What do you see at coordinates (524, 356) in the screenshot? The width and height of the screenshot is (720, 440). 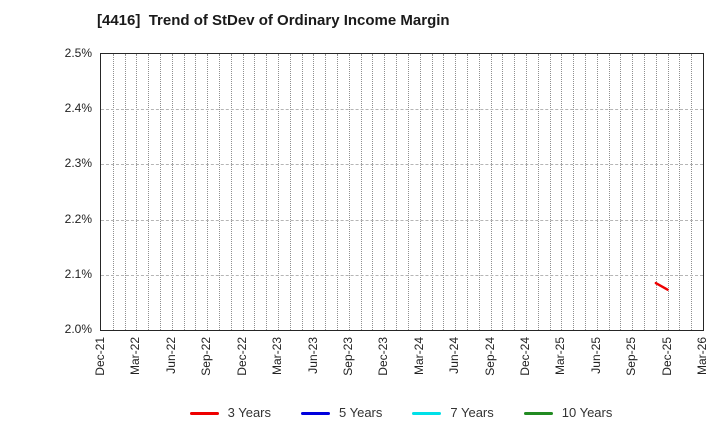 I see `x-tick-label: Dec-24` at bounding box center [524, 356].